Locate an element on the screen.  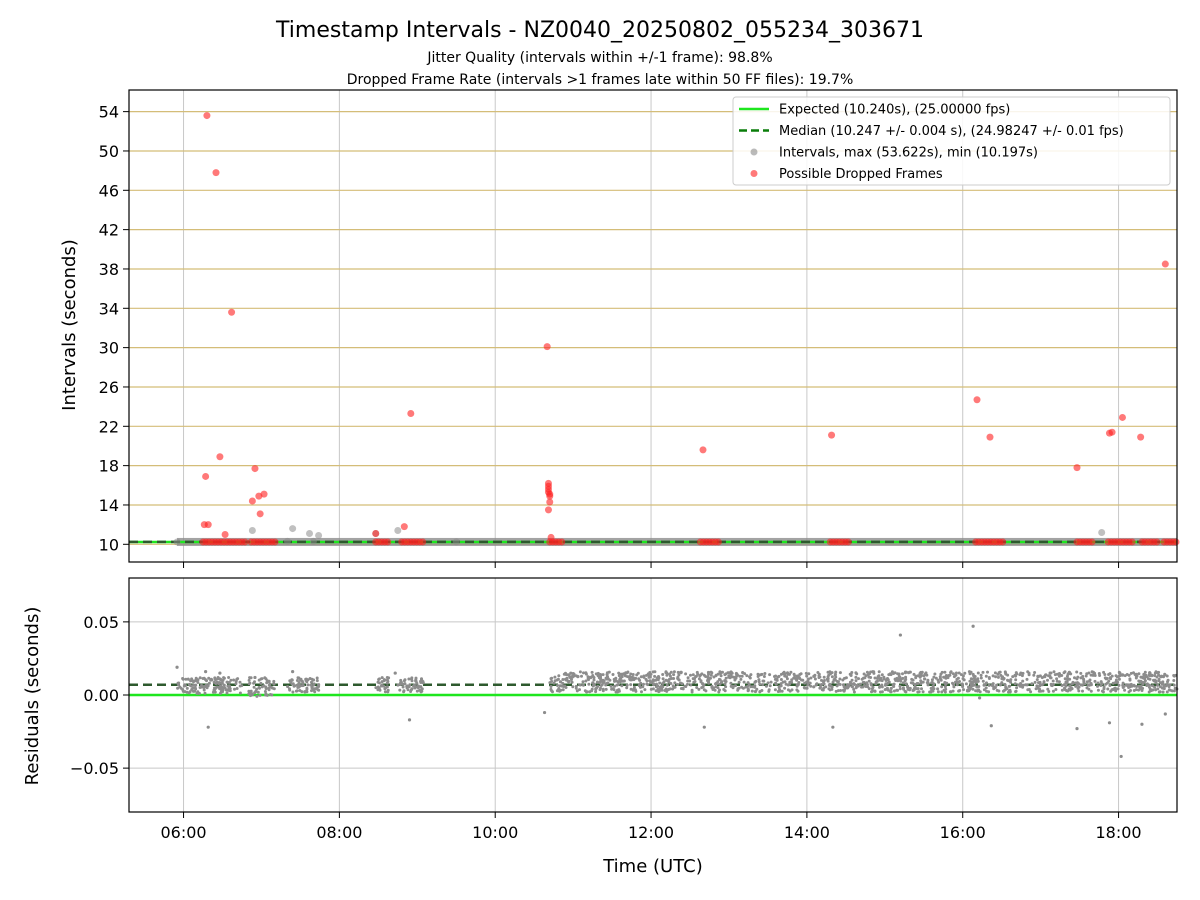
x-tick-label: 08:00 is located at coordinates (339, 832).